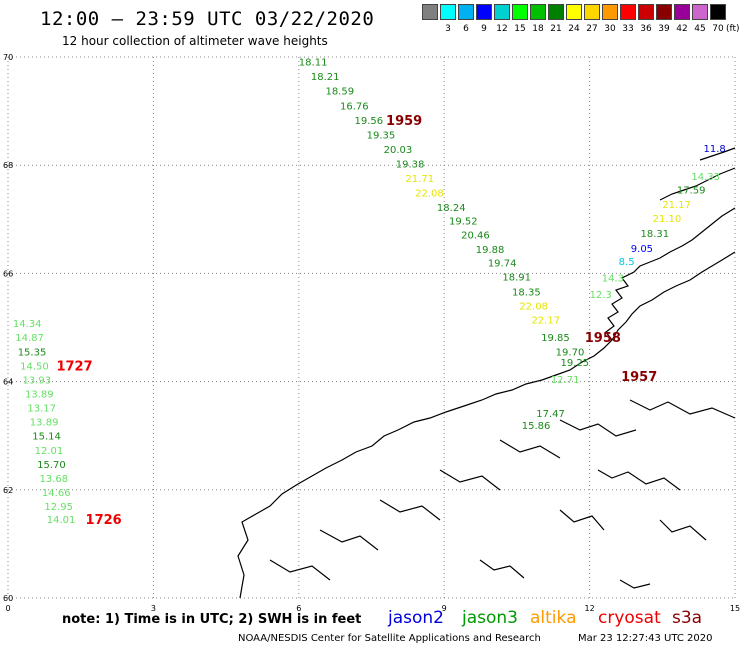  Describe the element at coordinates (667, 219) in the screenshot. I see `wave-height-label: 21.10` at that location.